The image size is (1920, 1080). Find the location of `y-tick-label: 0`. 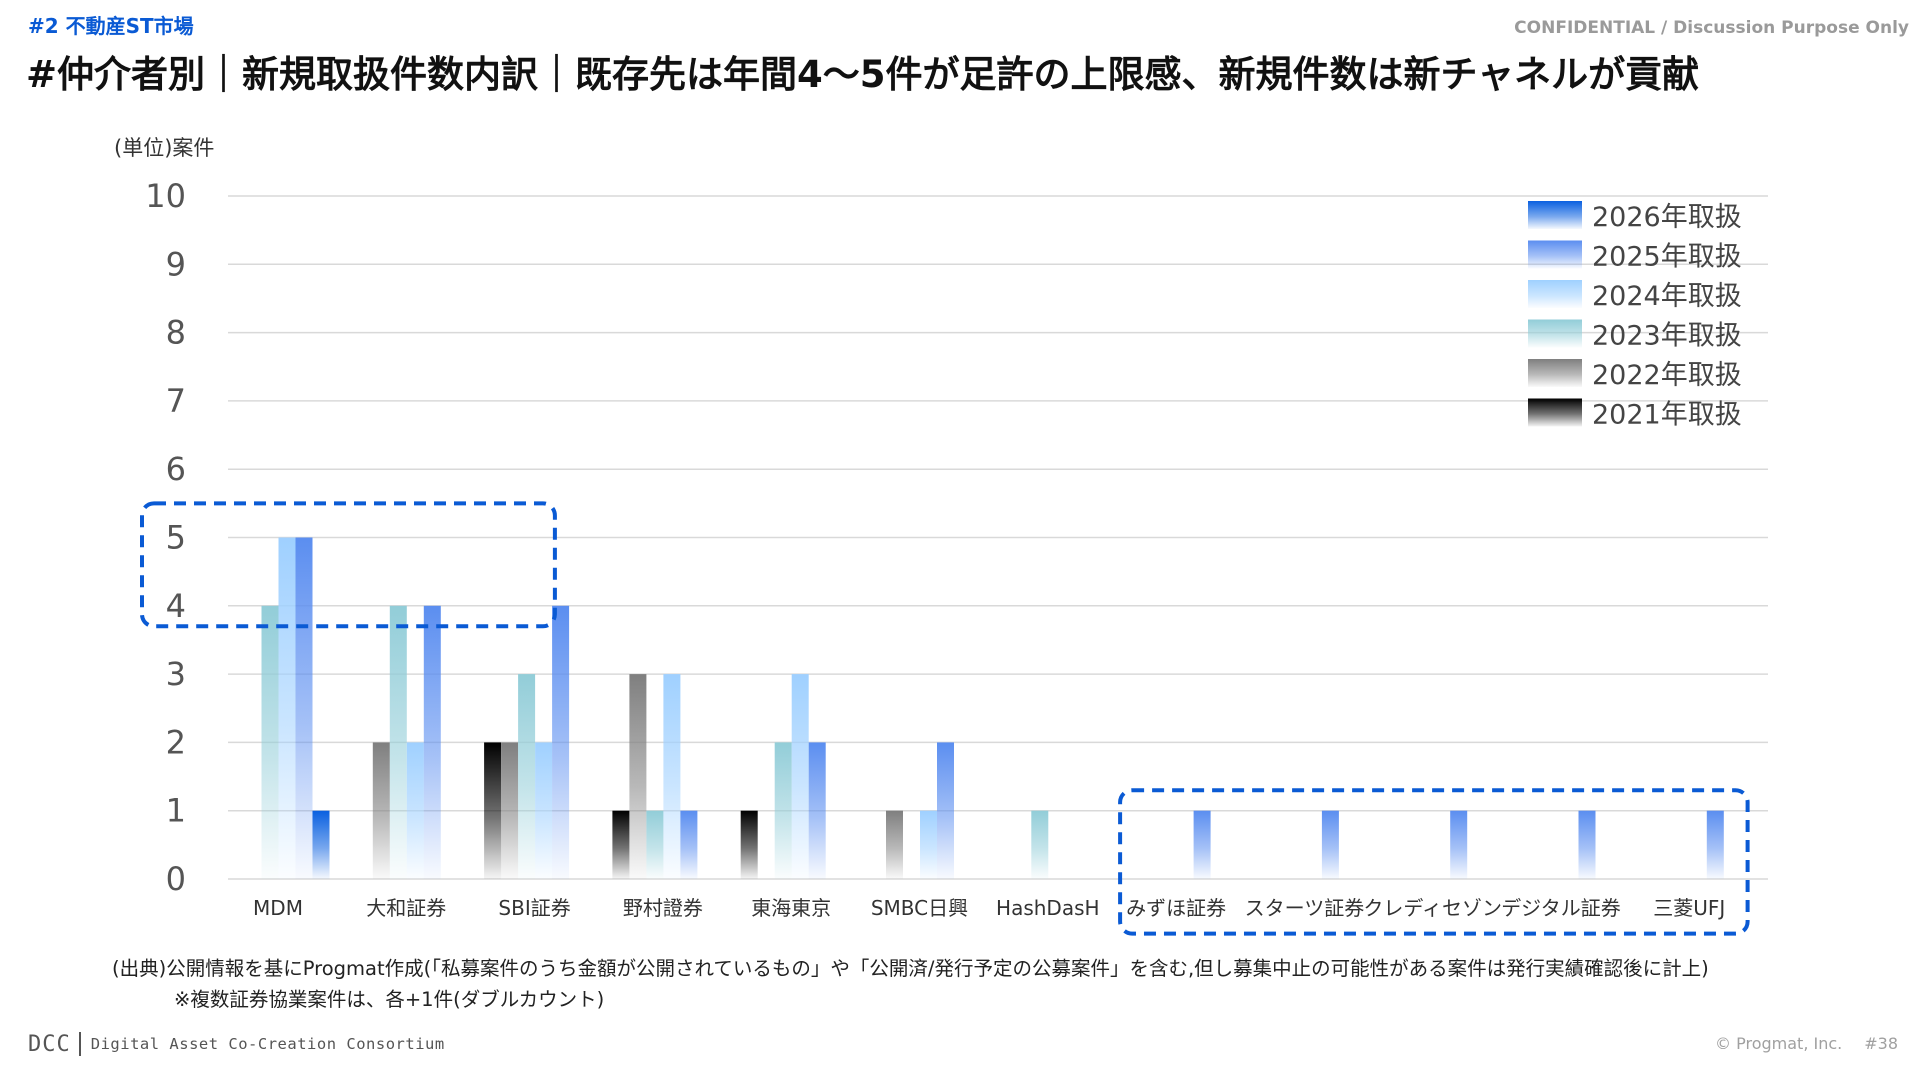

y-tick-label: 0 is located at coordinates (176, 879).